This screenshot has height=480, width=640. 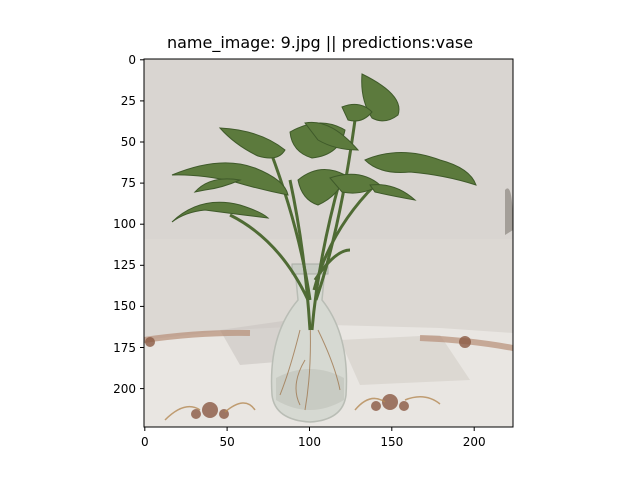 What do you see at coordinates (128, 101) in the screenshot?
I see `y-tick-label: 25` at bounding box center [128, 101].